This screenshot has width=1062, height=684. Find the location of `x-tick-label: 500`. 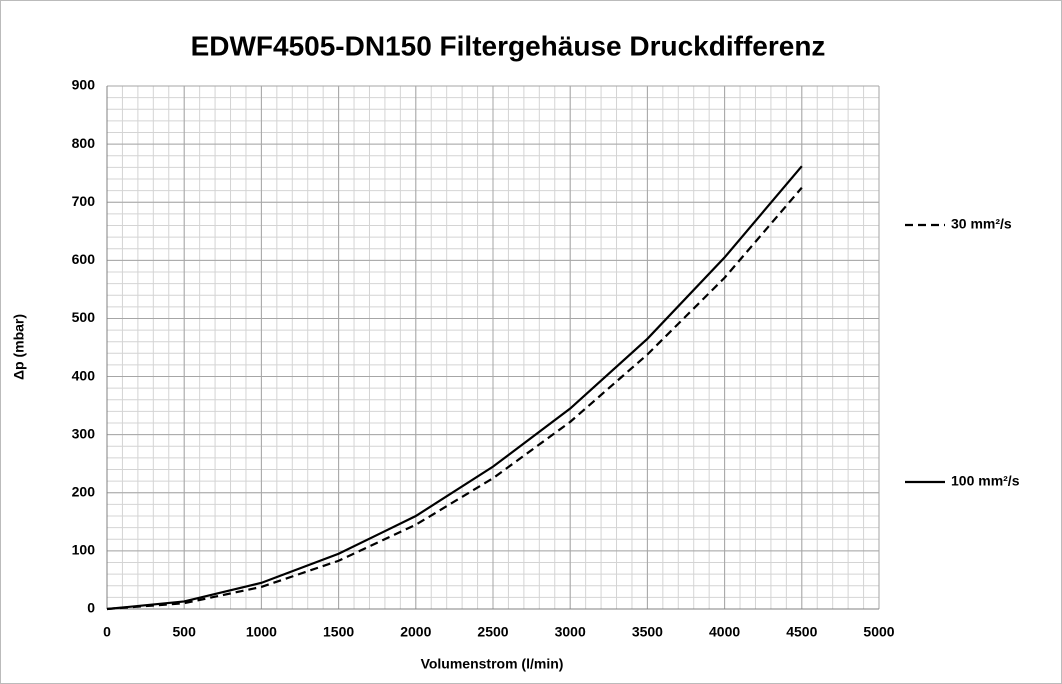

x-tick-label: 500 is located at coordinates (185, 632).